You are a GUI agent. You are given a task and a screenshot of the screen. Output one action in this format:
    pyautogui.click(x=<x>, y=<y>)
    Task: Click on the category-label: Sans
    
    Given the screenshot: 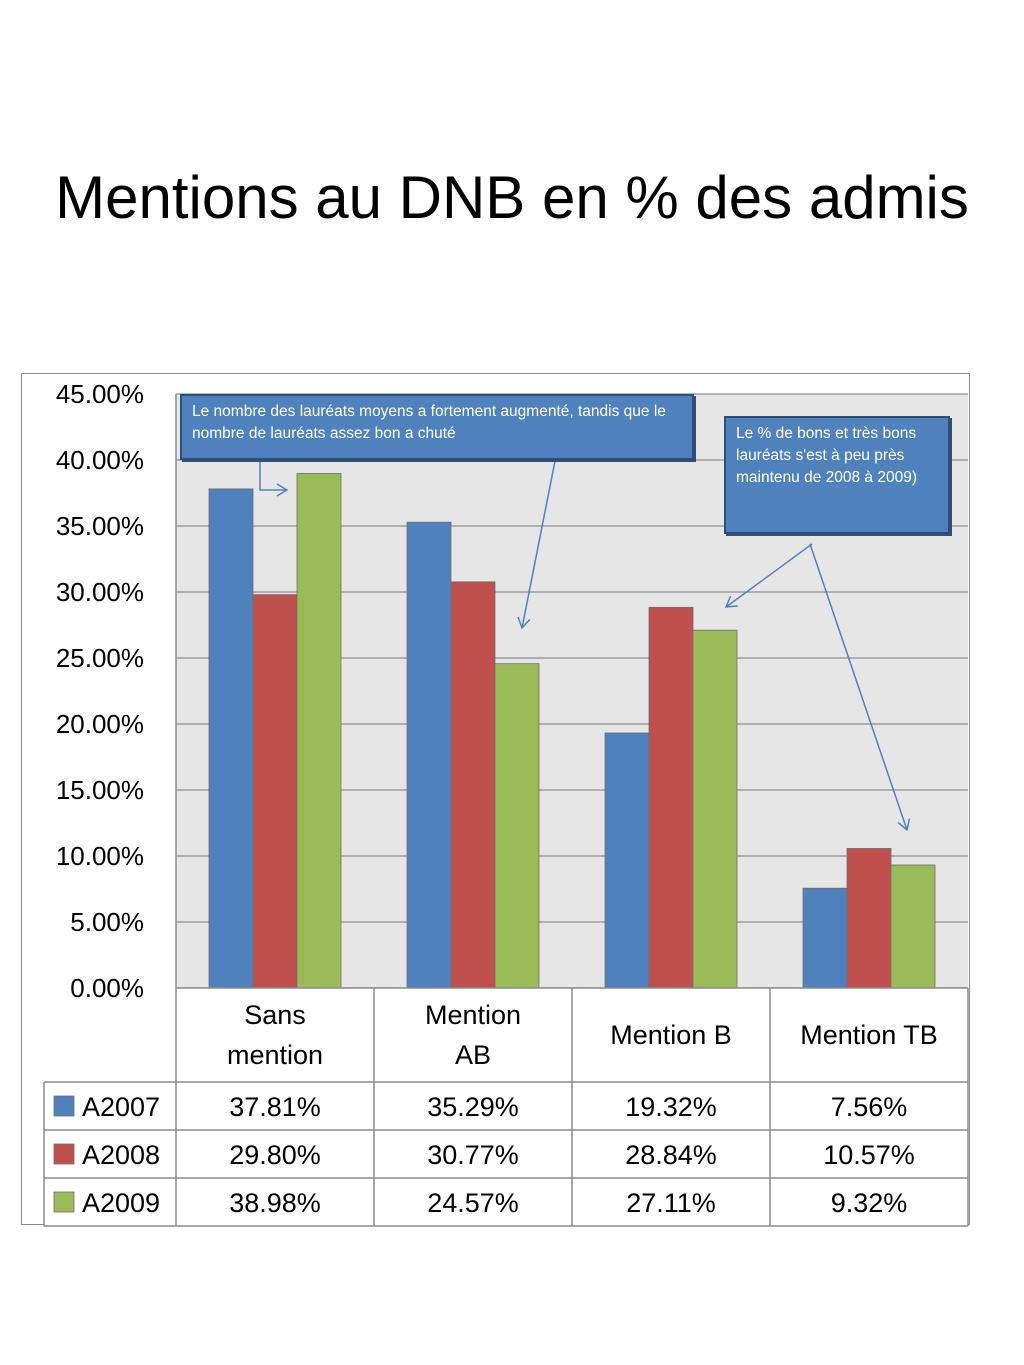 What is the action you would take?
    pyautogui.click(x=275, y=1015)
    